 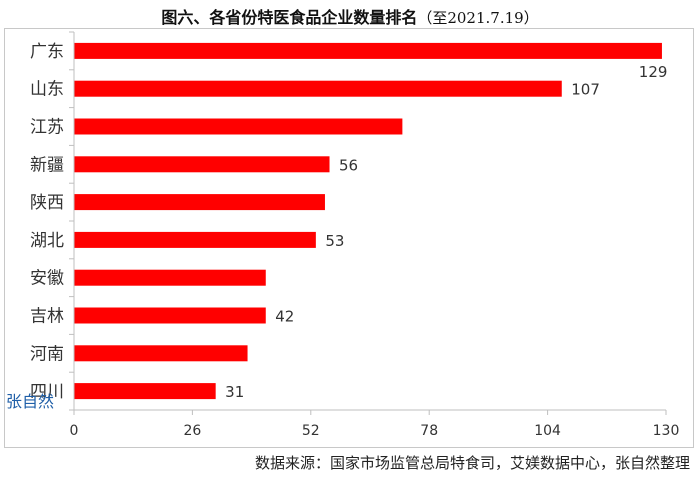 I want to click on x-tick-label: 52, so click(x=311, y=431).